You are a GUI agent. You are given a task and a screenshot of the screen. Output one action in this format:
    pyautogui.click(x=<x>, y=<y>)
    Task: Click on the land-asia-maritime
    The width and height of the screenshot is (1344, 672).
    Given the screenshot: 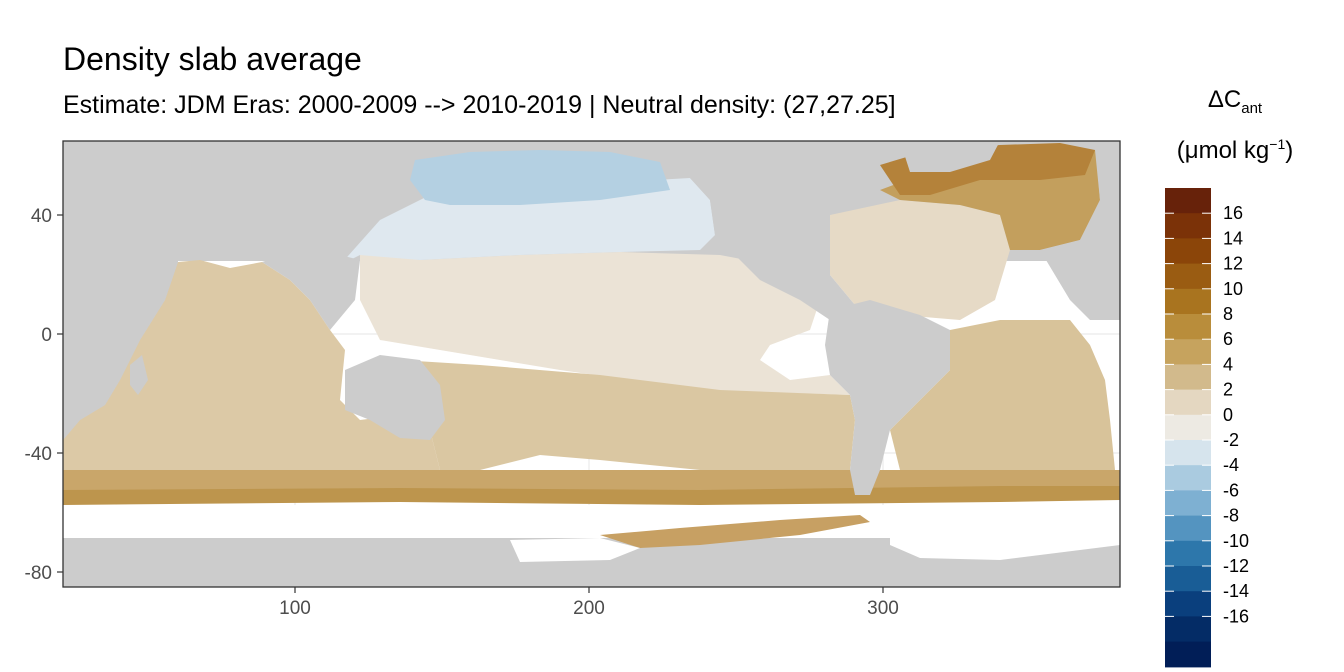 What is the action you would take?
    pyautogui.click(x=311, y=290)
    